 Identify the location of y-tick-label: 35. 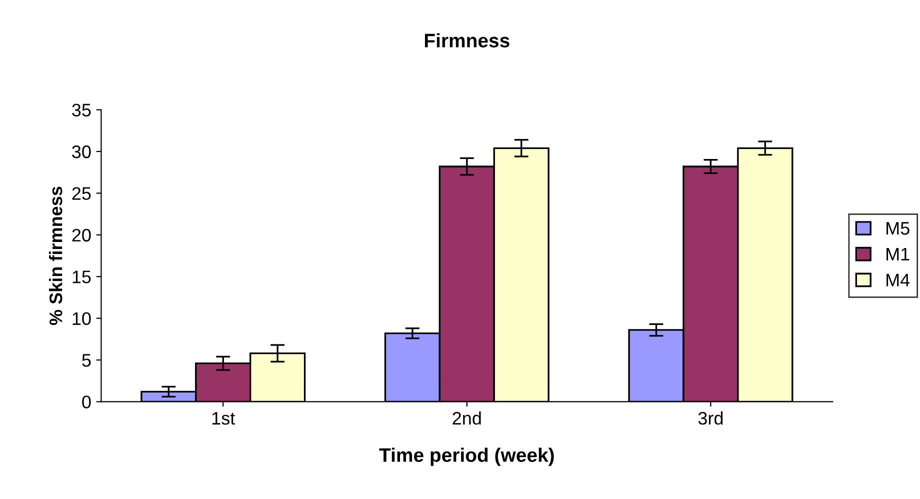
(81, 110).